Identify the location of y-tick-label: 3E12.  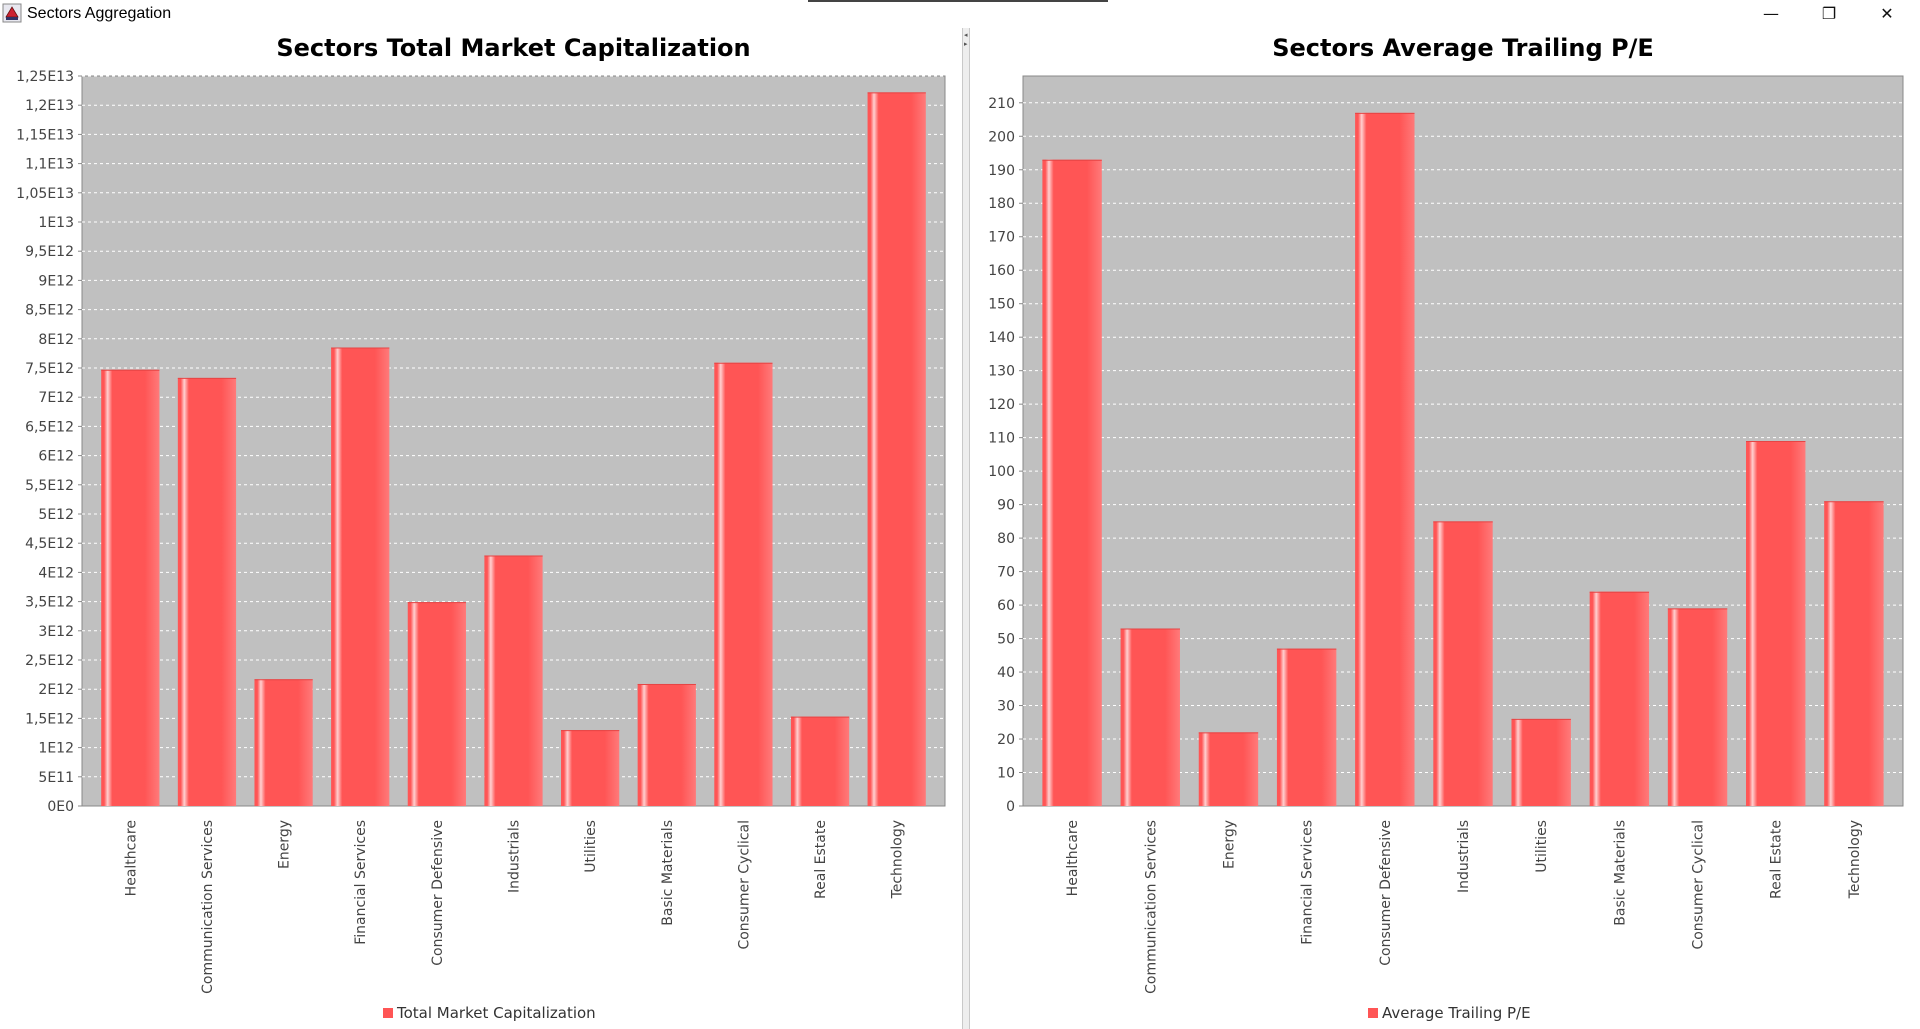
(56, 632).